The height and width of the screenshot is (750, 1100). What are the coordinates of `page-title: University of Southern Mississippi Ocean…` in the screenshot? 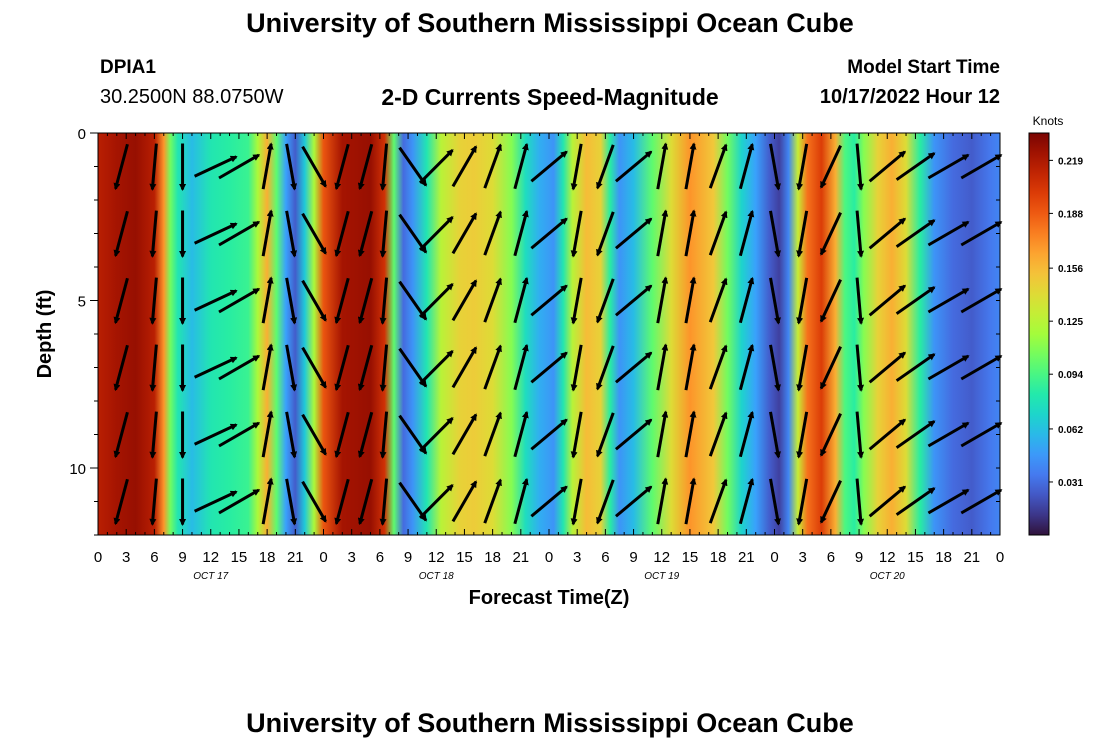 It's located at (550, 23).